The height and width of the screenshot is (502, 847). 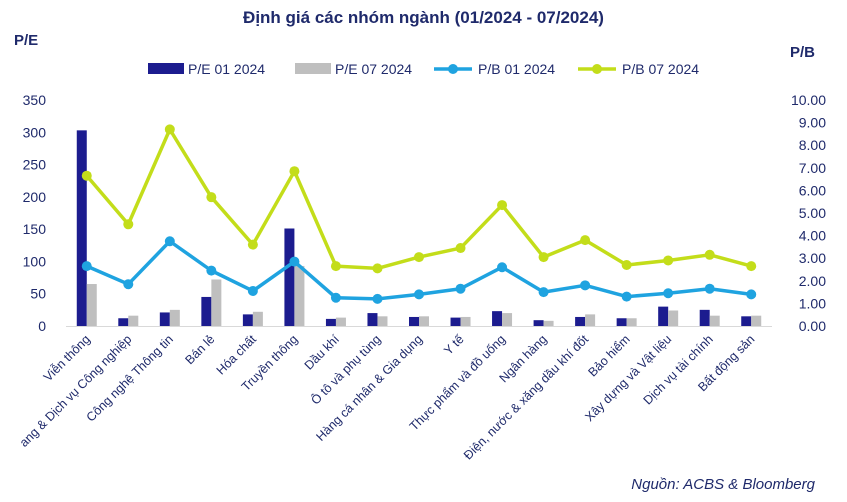 I want to click on y-tick-left-label: 150, so click(x=35, y=229).